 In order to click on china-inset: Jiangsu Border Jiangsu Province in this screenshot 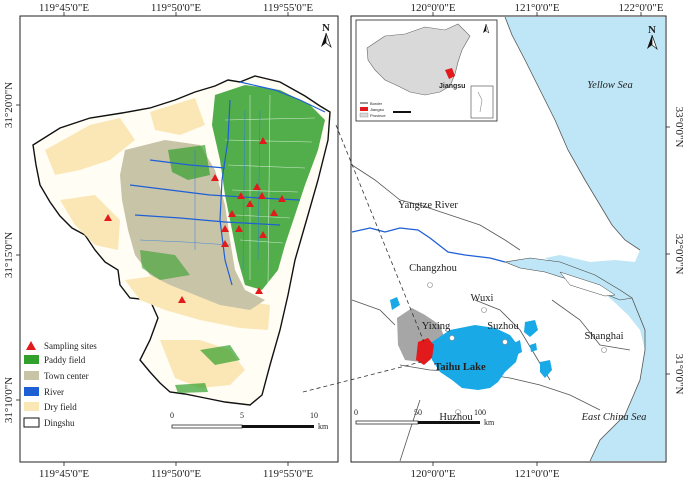, I will do `click(426, 70)`.